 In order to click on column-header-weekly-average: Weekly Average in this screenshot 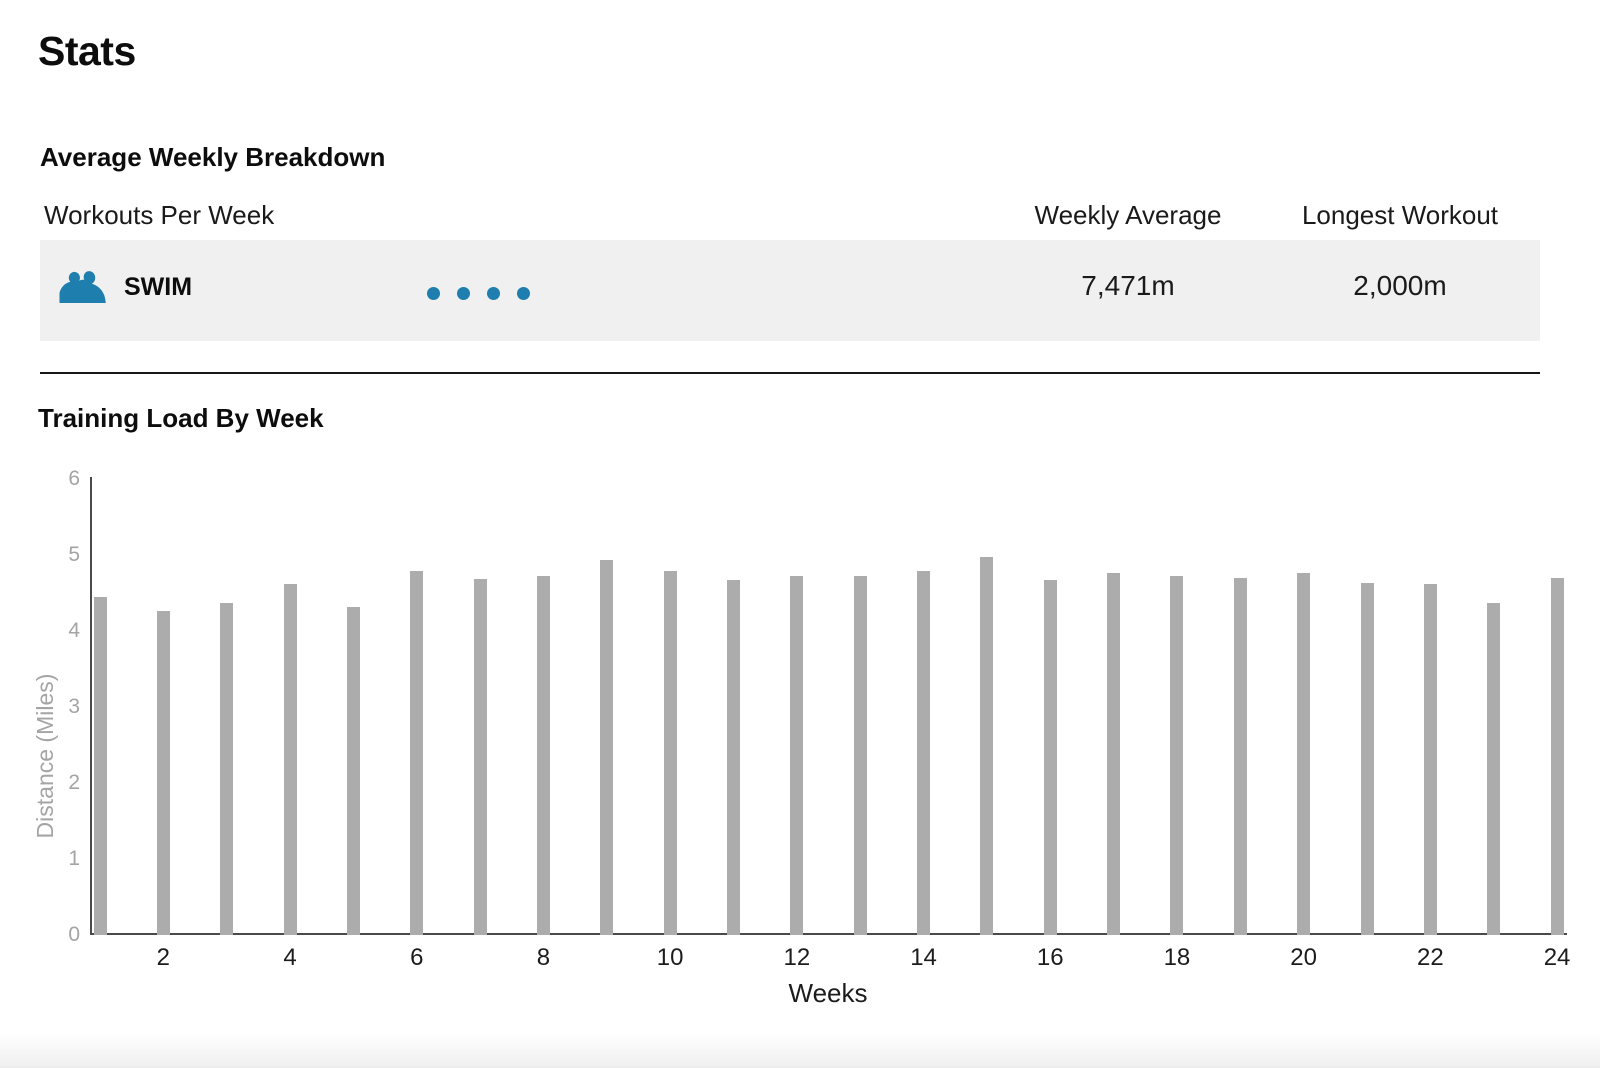, I will do `click(1128, 215)`.